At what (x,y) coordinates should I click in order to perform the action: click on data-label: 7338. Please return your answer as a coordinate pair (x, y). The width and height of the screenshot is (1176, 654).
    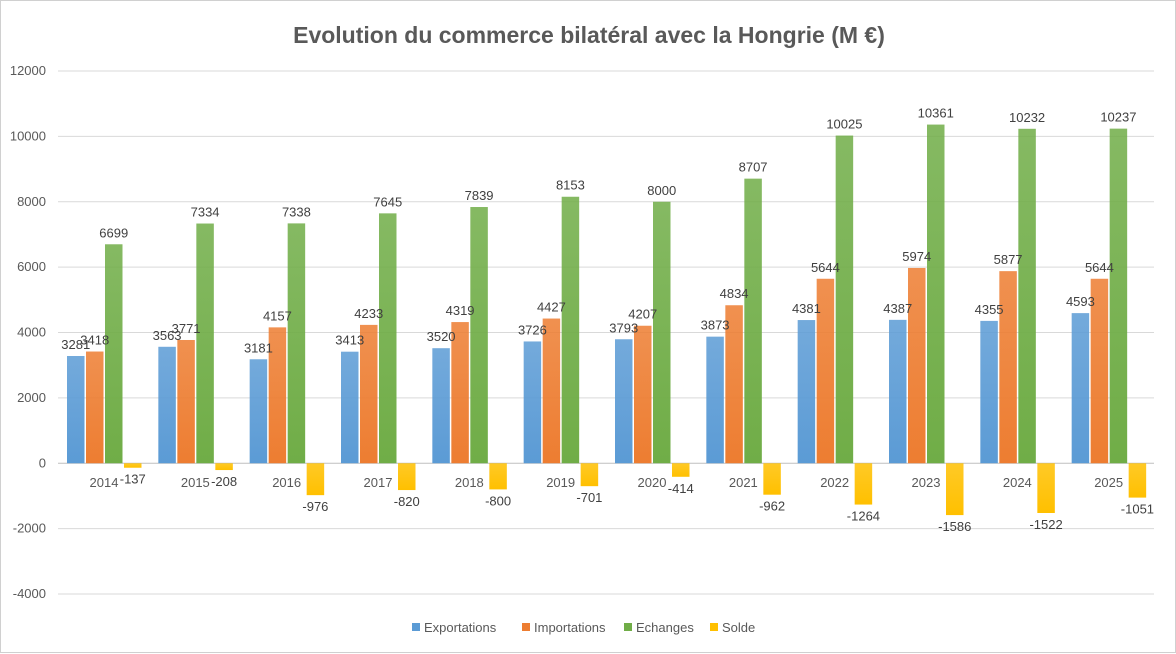
    Looking at the image, I should click on (296, 211).